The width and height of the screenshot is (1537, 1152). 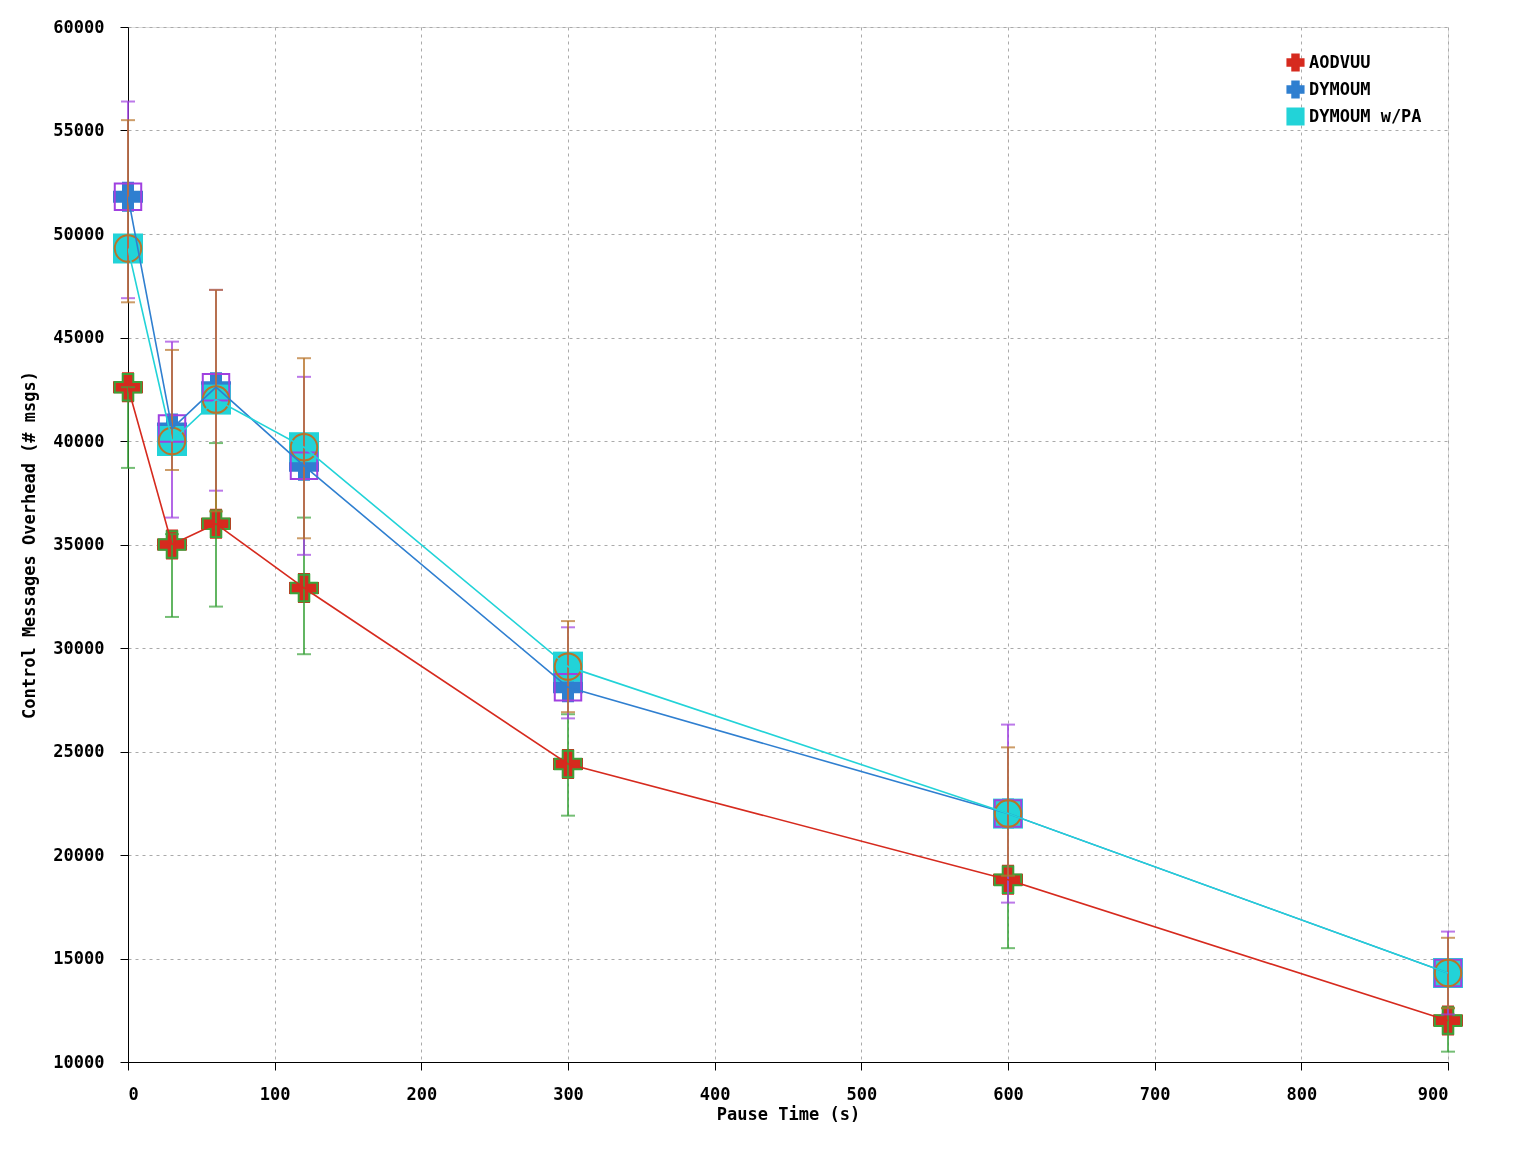 I want to click on x-tick-label: 800, so click(x=1302, y=1093).